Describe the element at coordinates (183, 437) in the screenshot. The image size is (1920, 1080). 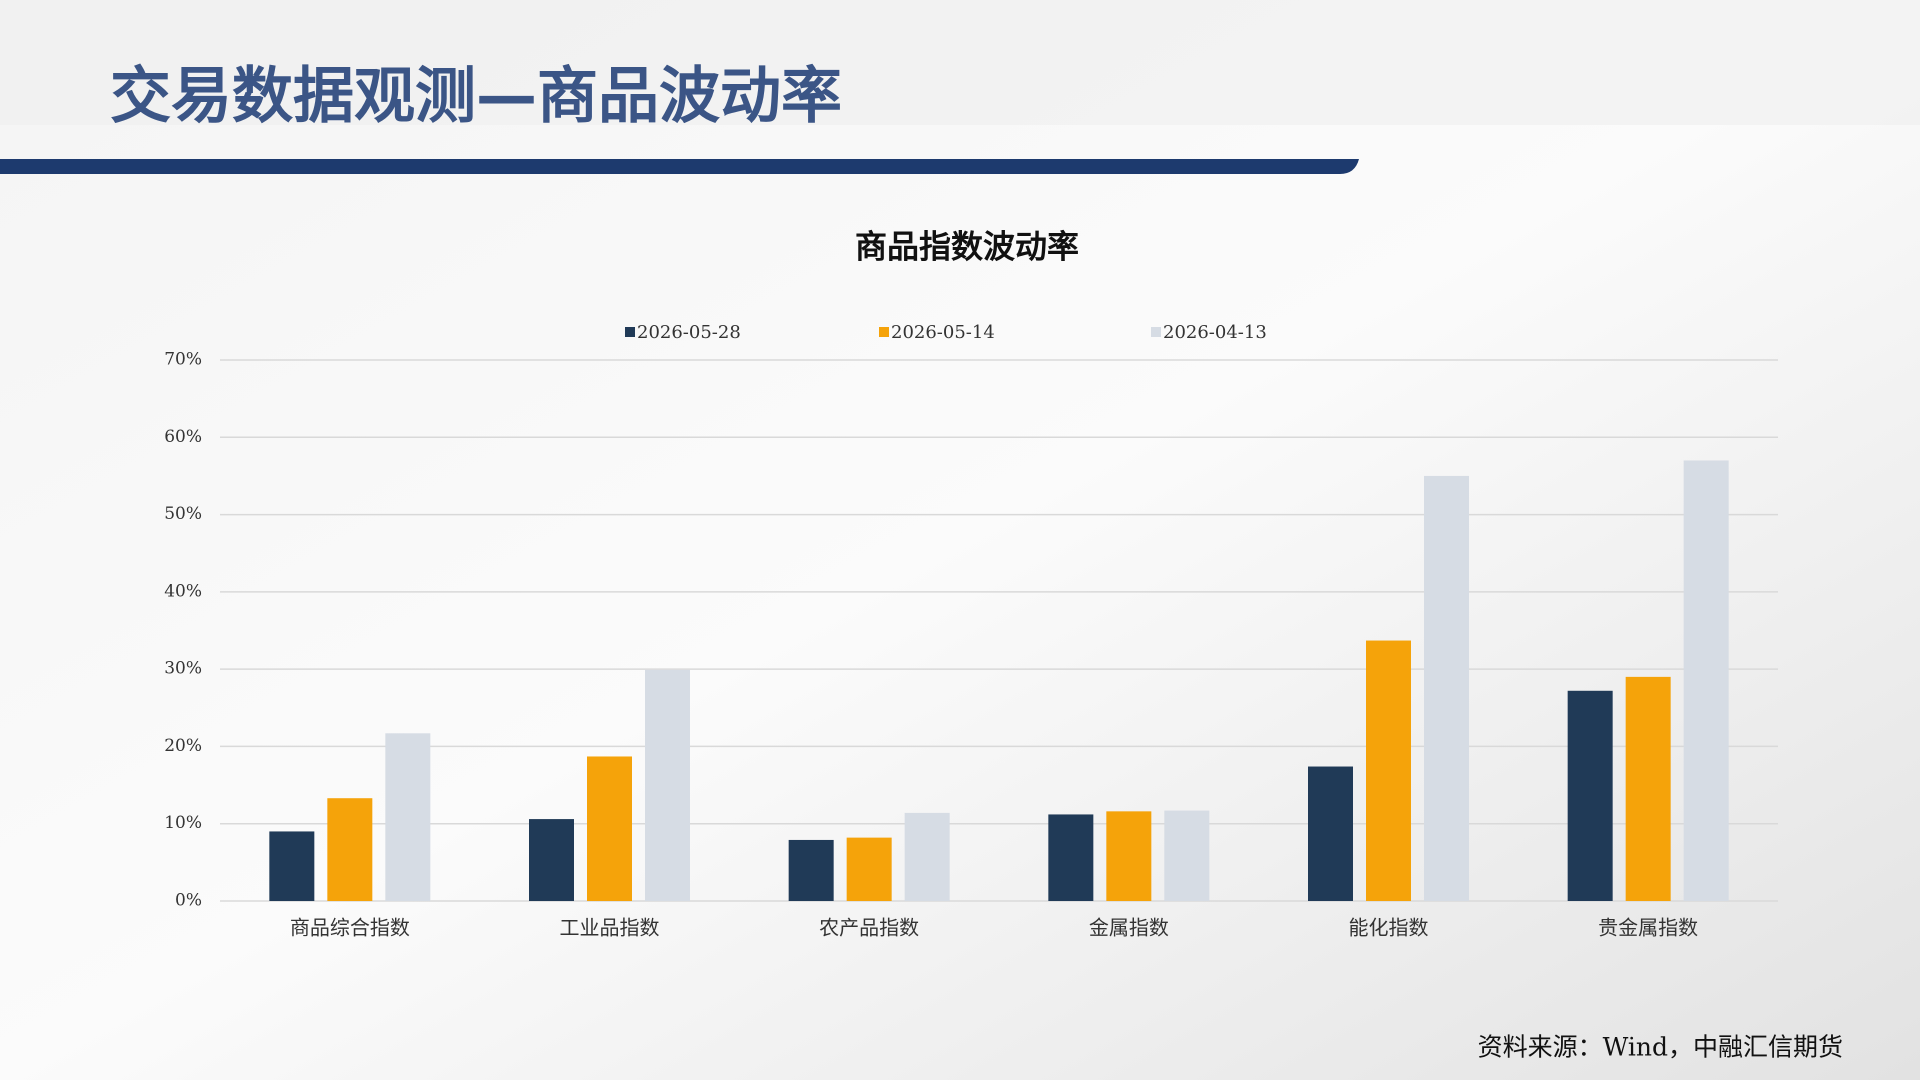
I see `y-tick-label: 60%` at that location.